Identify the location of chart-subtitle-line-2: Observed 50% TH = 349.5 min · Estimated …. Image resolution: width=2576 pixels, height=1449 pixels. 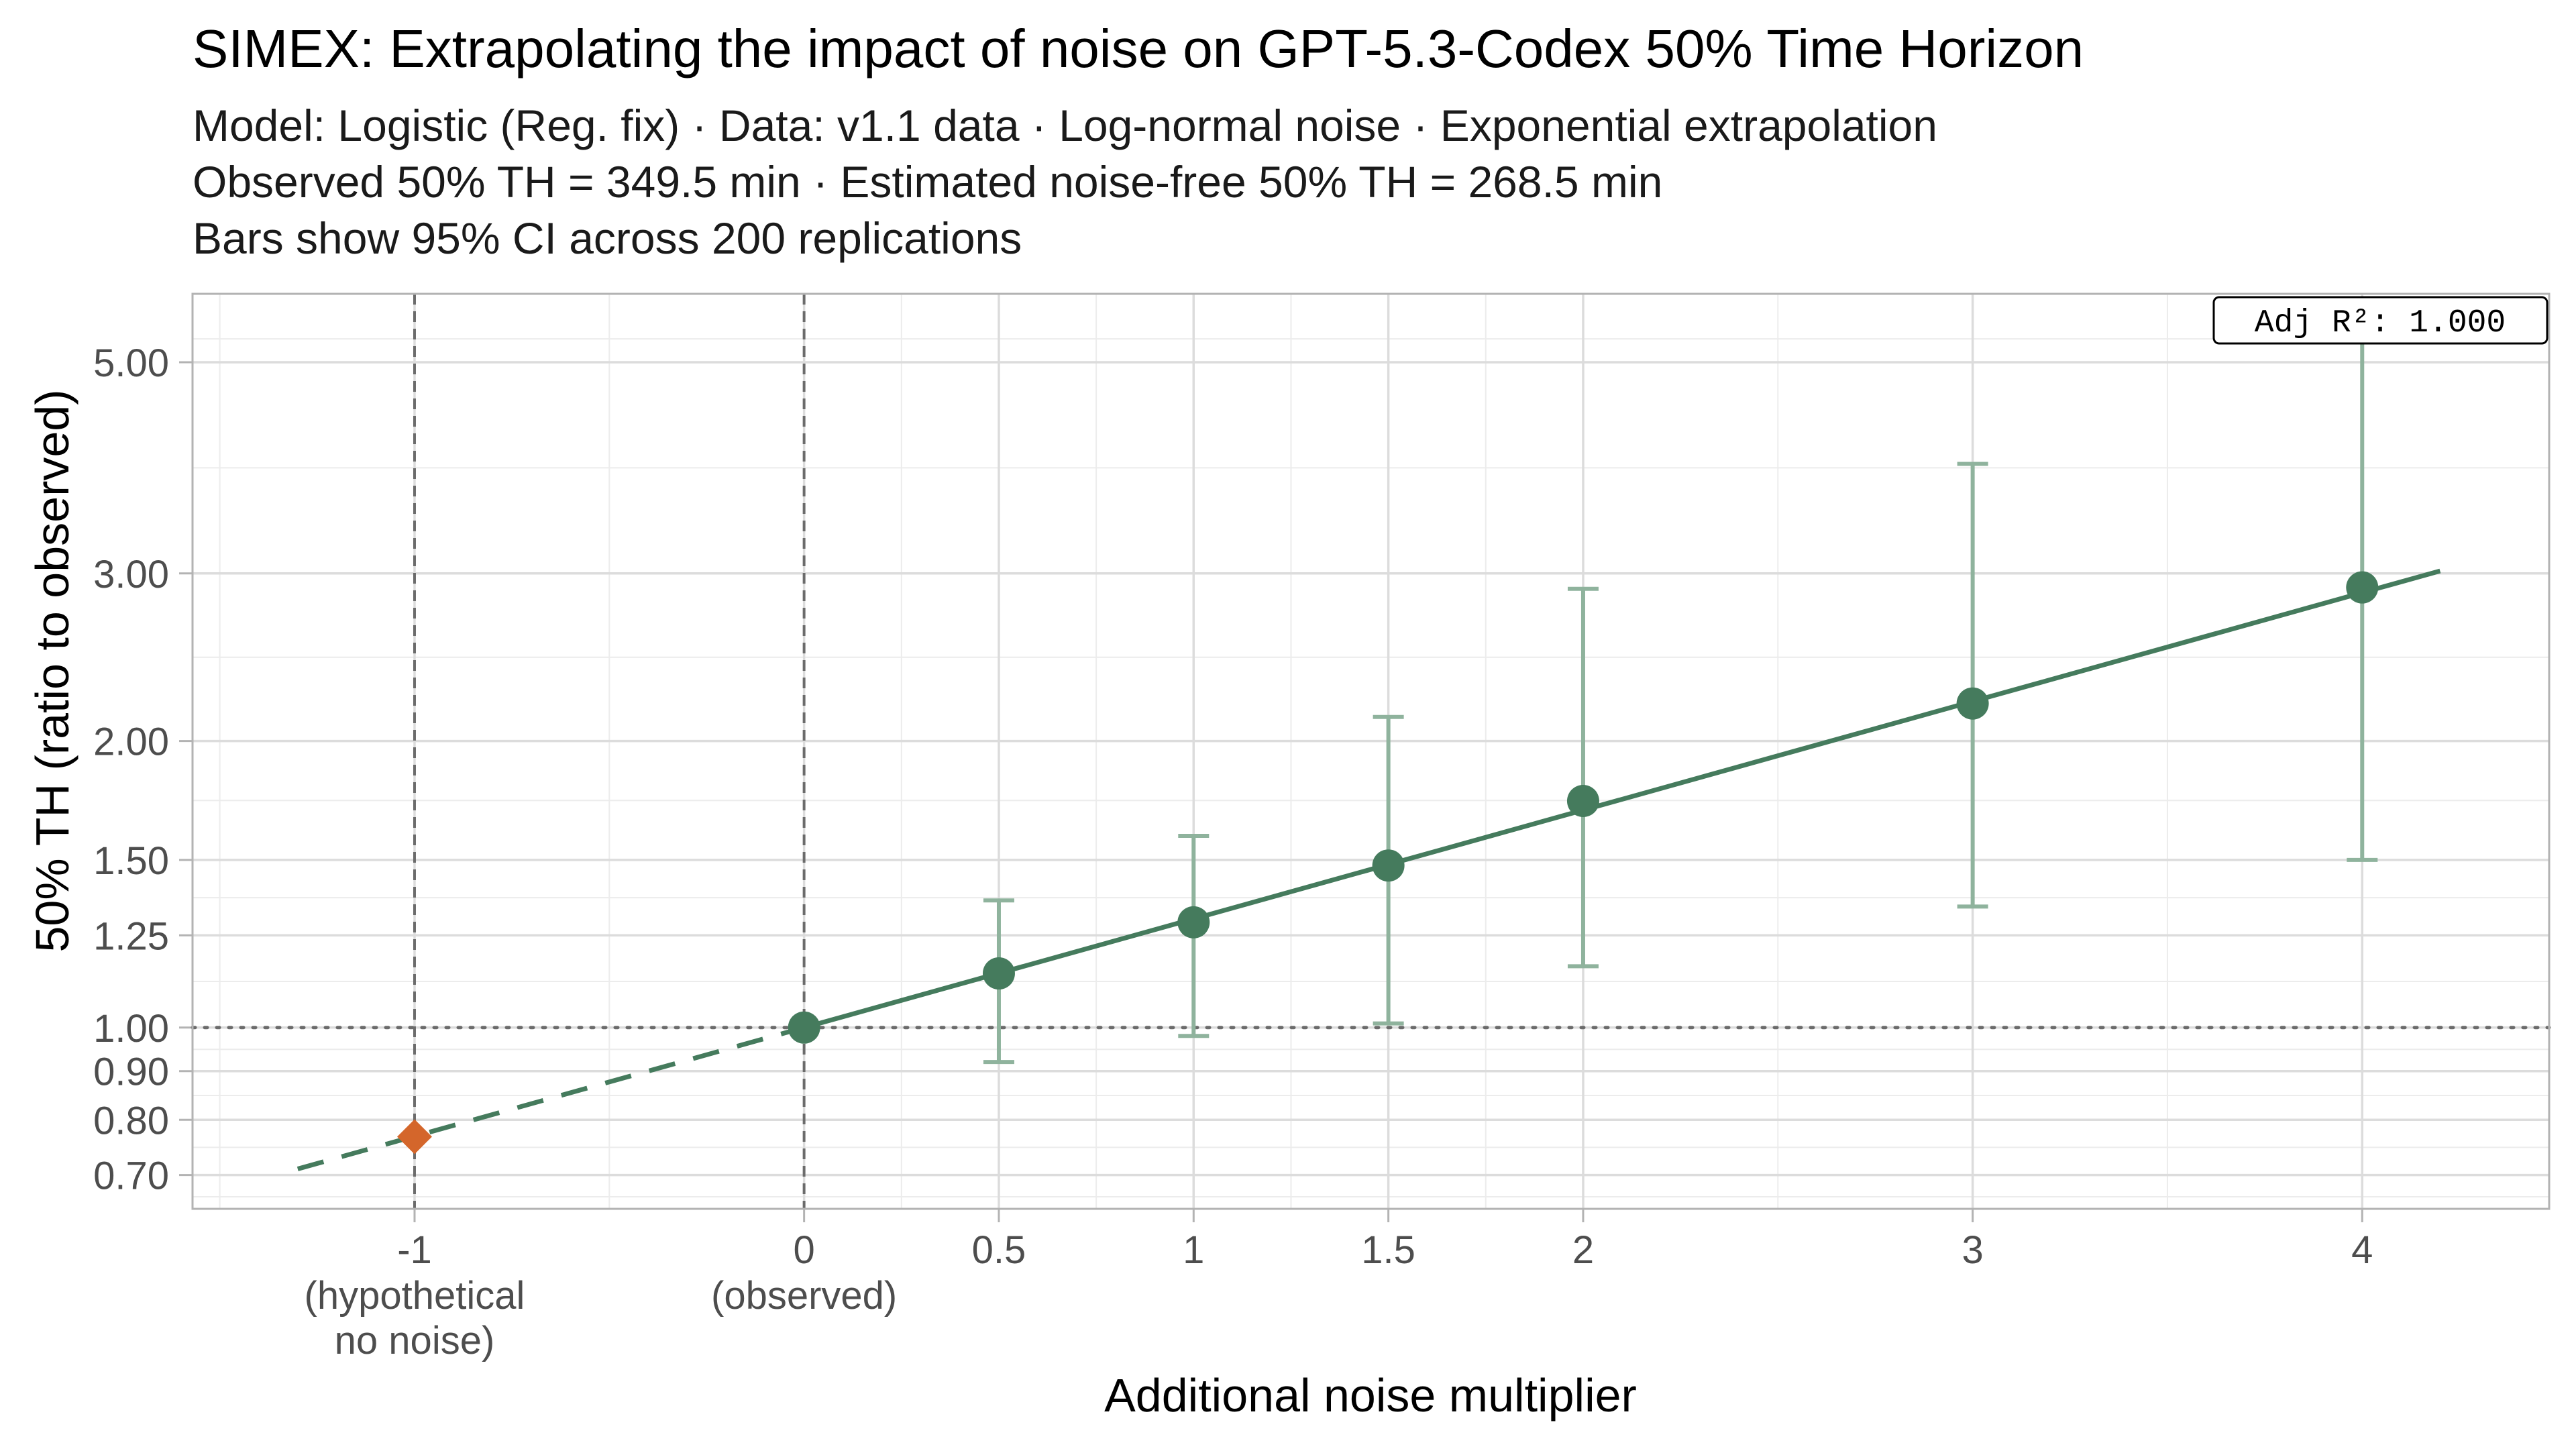
(927, 182).